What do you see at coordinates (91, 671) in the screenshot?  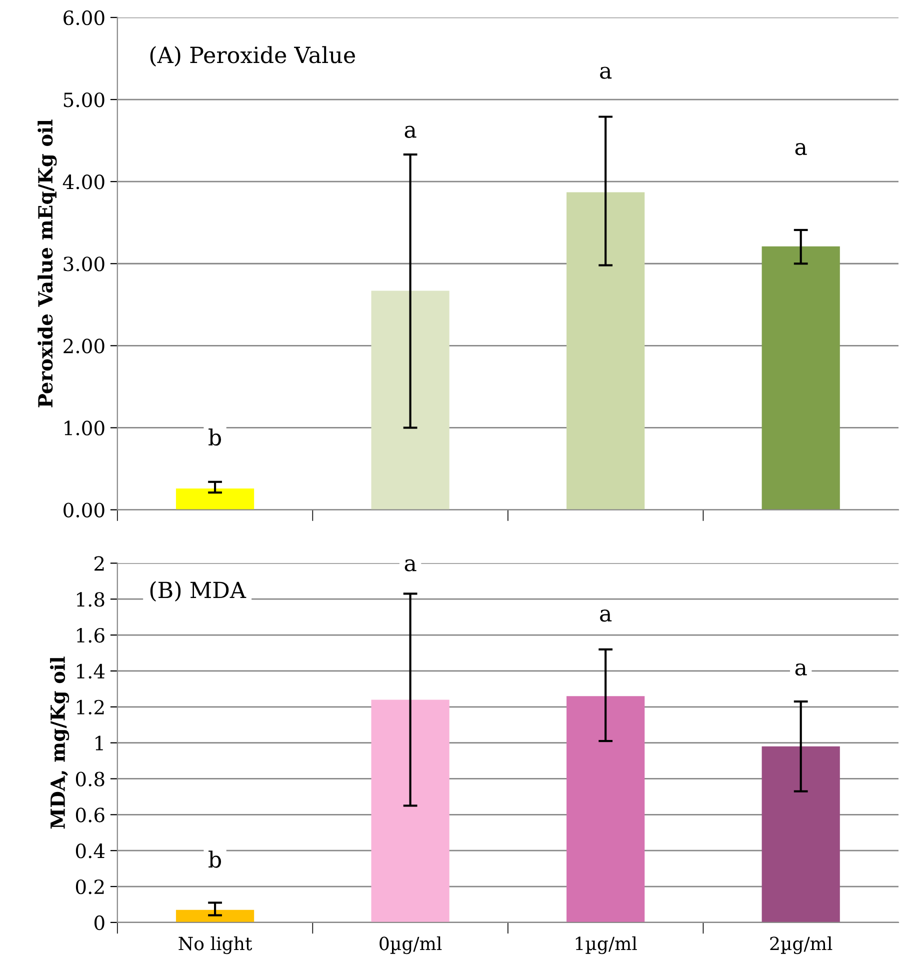 I see `y-tick-label: 1.4` at bounding box center [91, 671].